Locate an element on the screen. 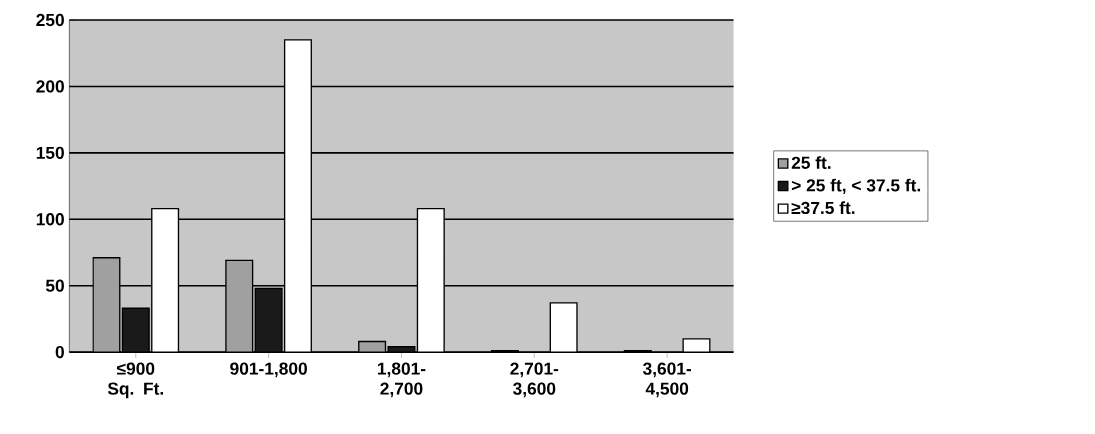 Image resolution: width=1095 pixels, height=434 pixels. x-tick-label: ≤900 Sq. Ft. is located at coordinates (135, 380).